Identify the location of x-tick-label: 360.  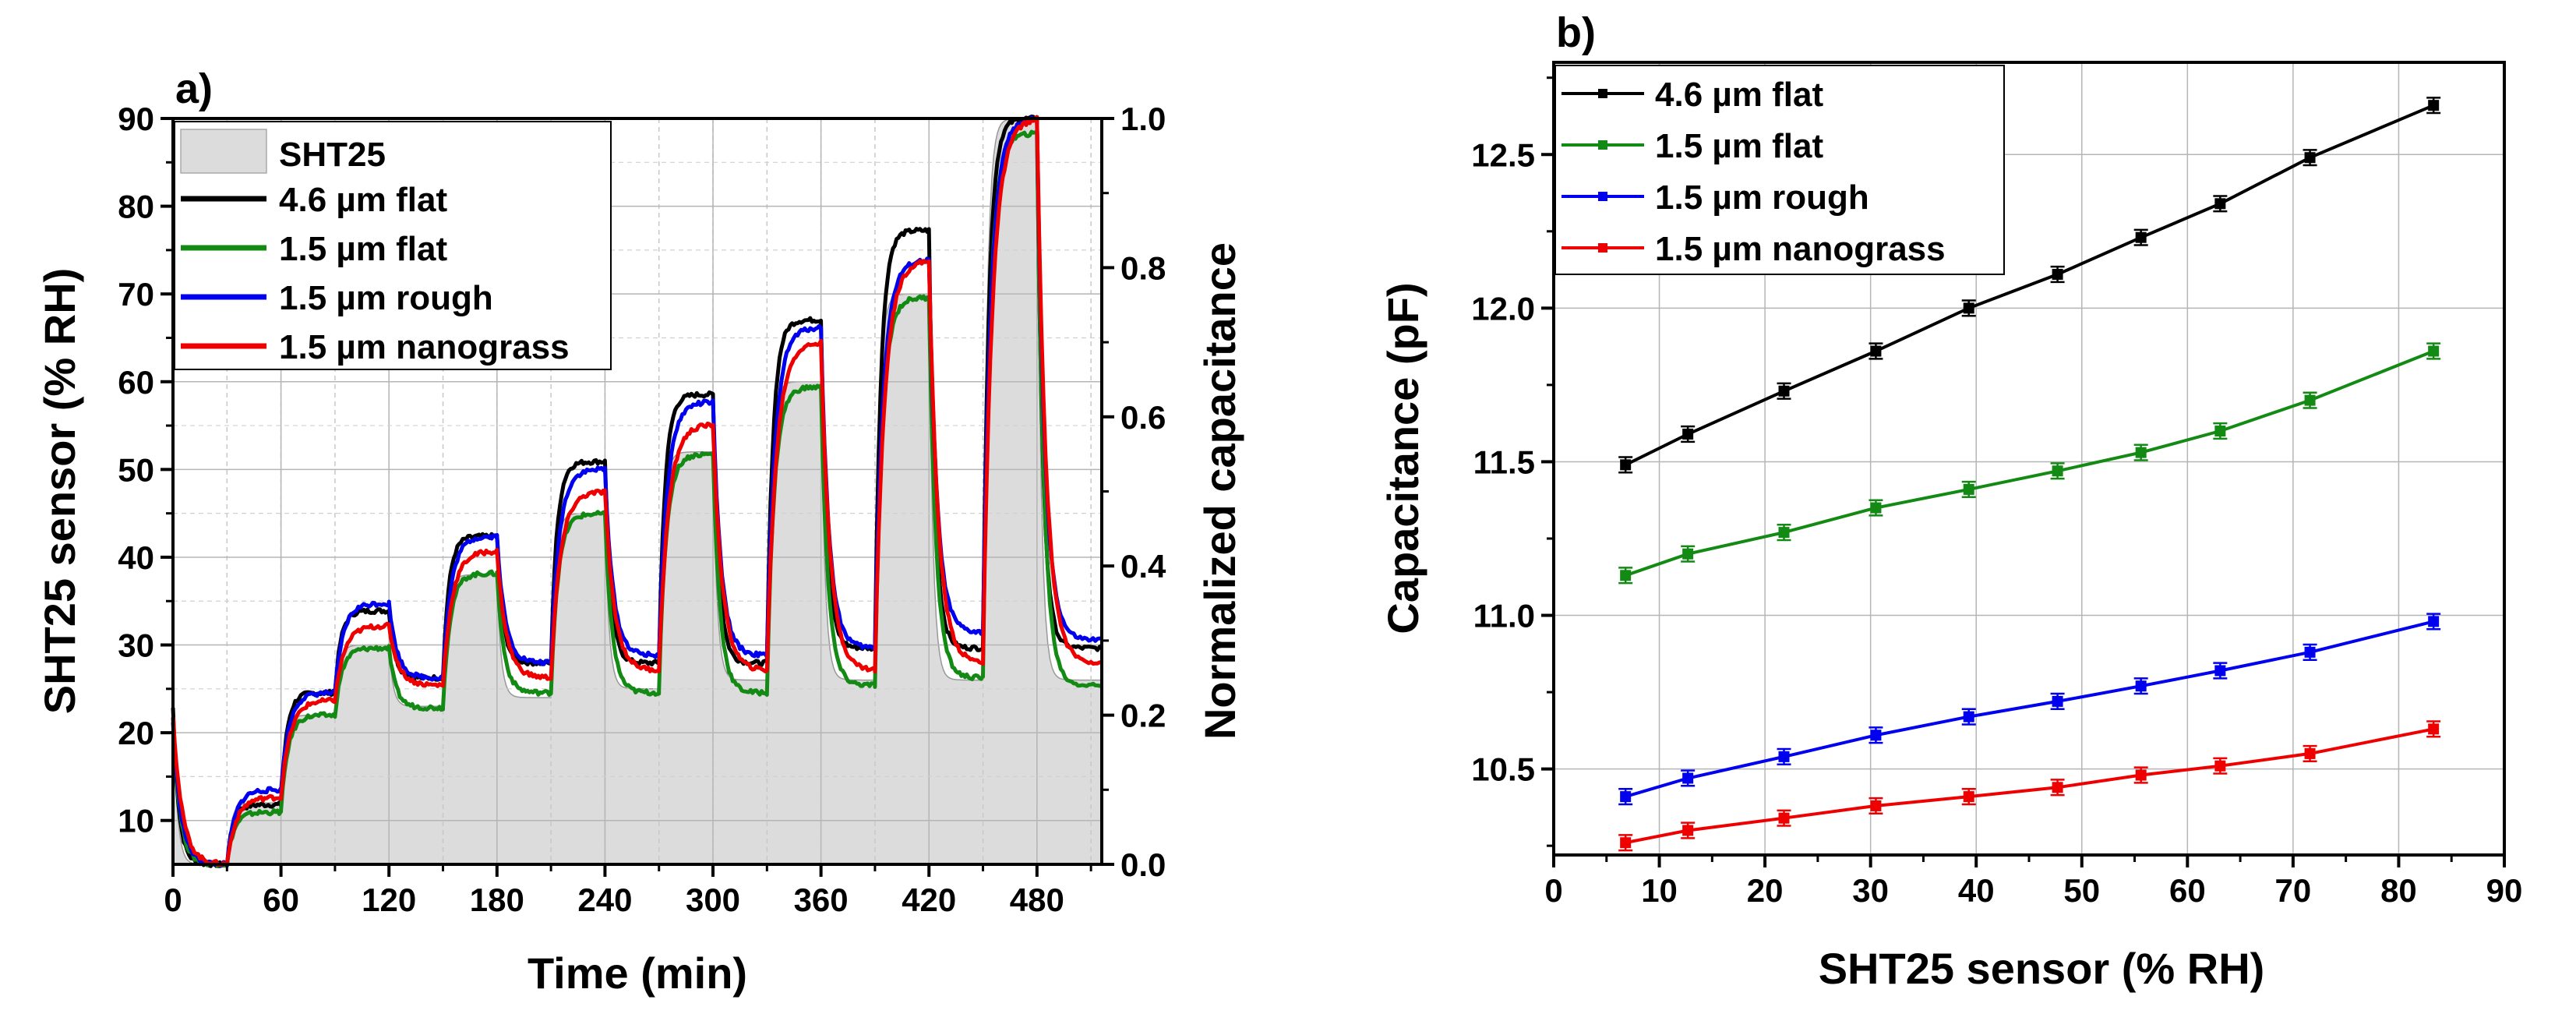
(821, 899).